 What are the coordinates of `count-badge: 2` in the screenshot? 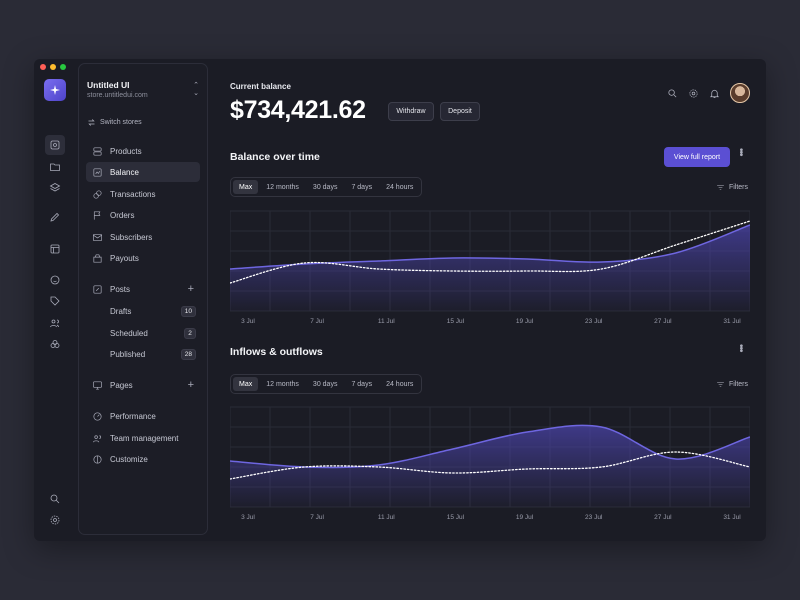 It's located at (190, 333).